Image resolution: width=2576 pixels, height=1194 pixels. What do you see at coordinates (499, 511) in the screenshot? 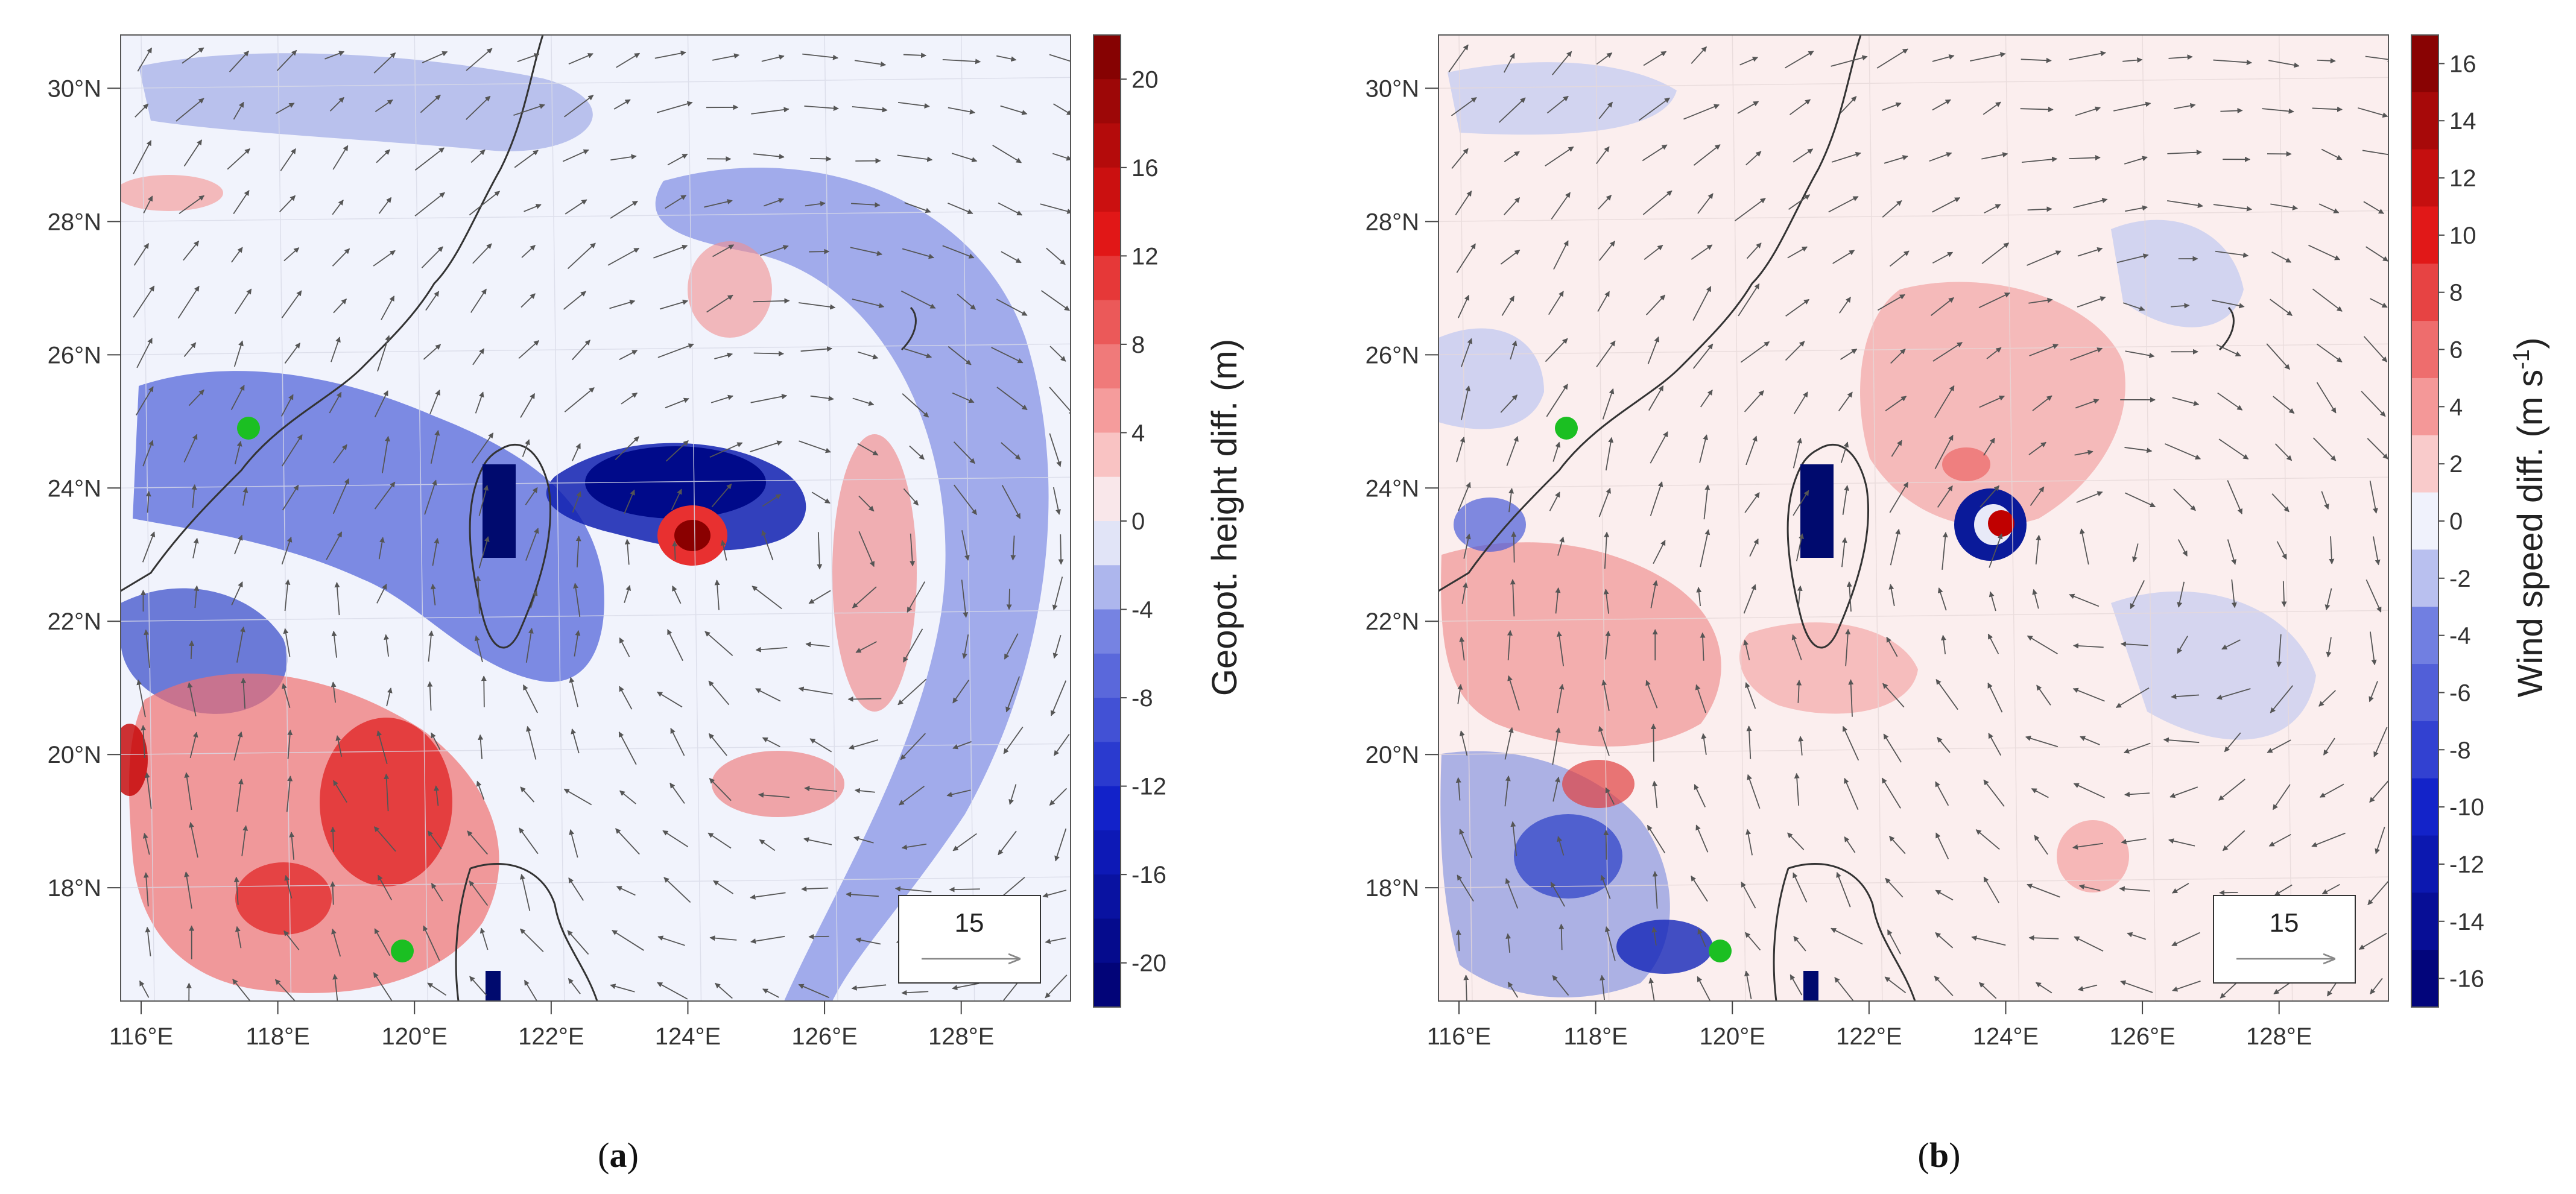
I see `mountain-mask-a` at bounding box center [499, 511].